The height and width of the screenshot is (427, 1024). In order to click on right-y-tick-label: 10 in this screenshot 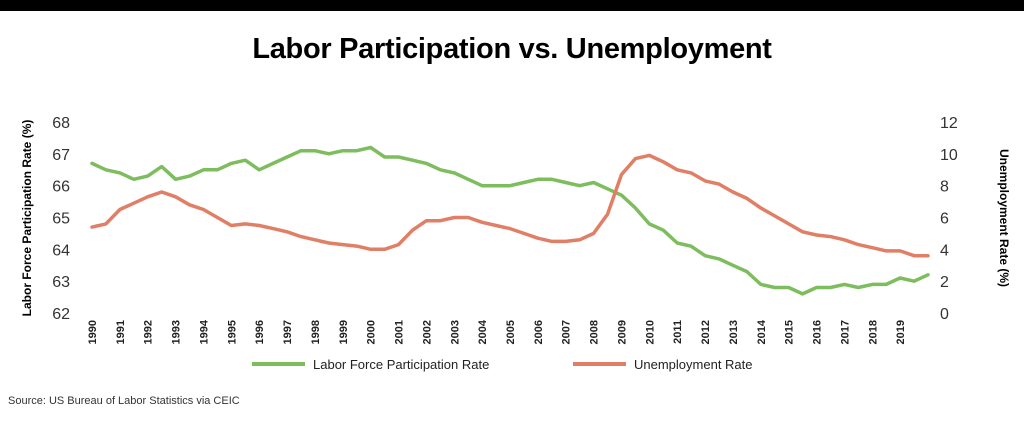, I will do `click(949, 155)`.